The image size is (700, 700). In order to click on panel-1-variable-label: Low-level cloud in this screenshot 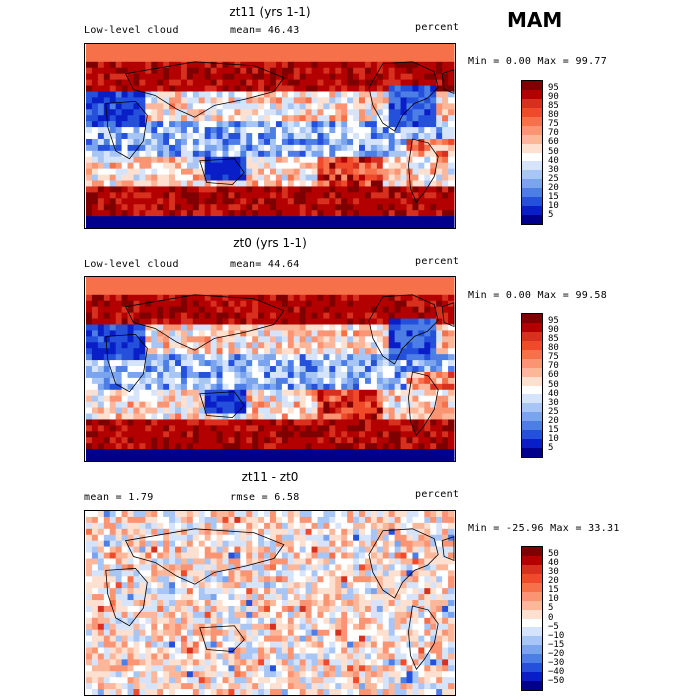, I will do `click(131, 30)`.